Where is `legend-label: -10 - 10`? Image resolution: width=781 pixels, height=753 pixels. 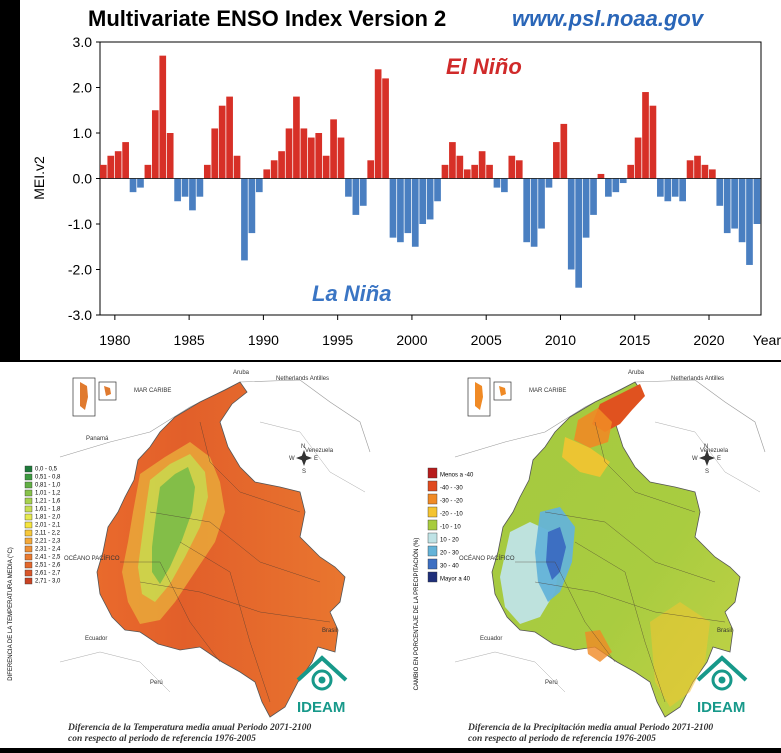
legend-label: -10 - 10 is located at coordinates (450, 528).